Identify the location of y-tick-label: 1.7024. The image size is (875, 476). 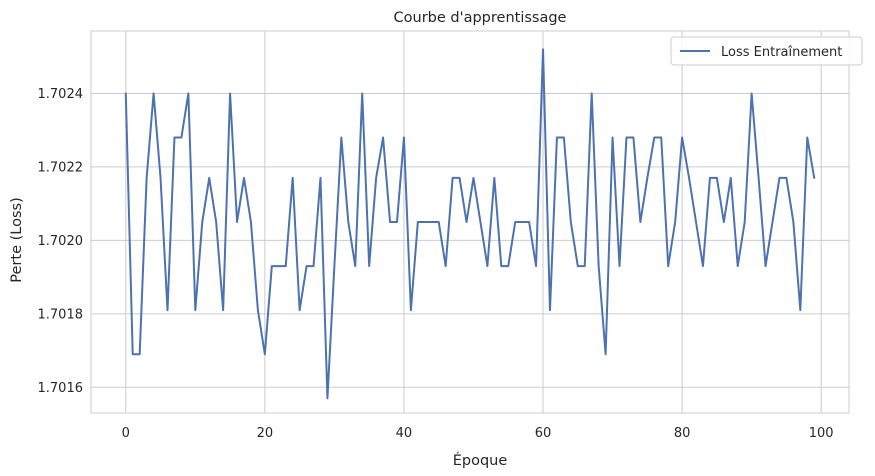
(61, 94).